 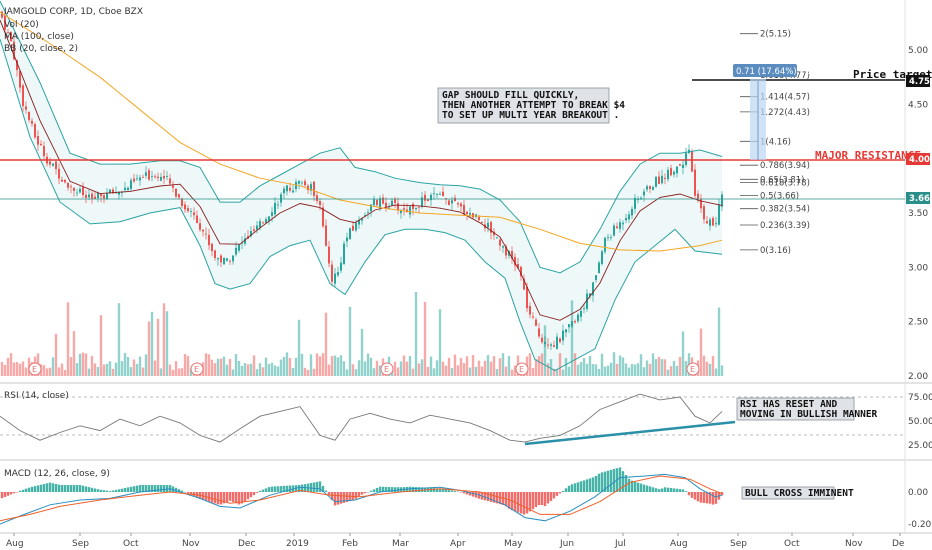 I want to click on macd-note-box, so click(x=788, y=493).